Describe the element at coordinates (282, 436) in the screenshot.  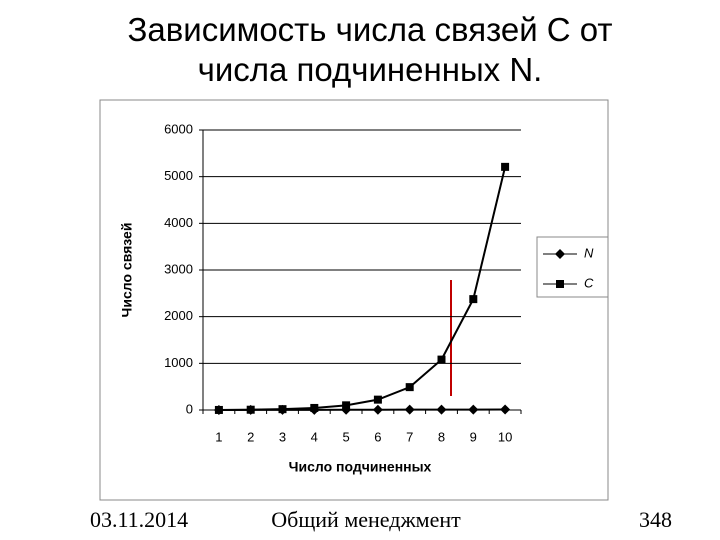
I see `x-tick-label: 3` at that location.